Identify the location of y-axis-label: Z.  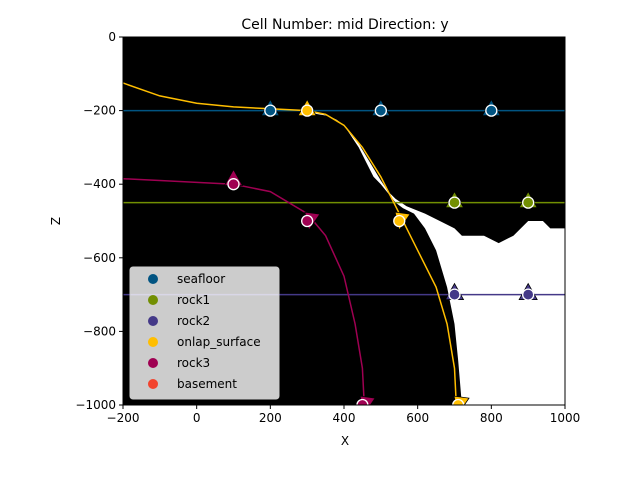
(56, 221).